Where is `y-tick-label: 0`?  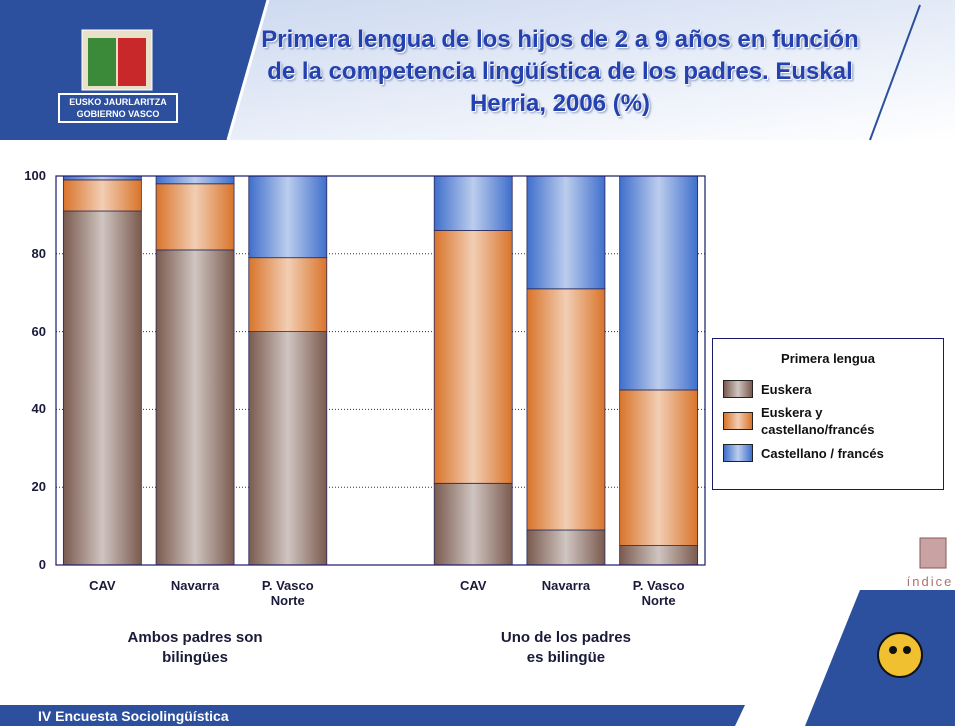
y-tick-label: 0 is located at coordinates (42, 564).